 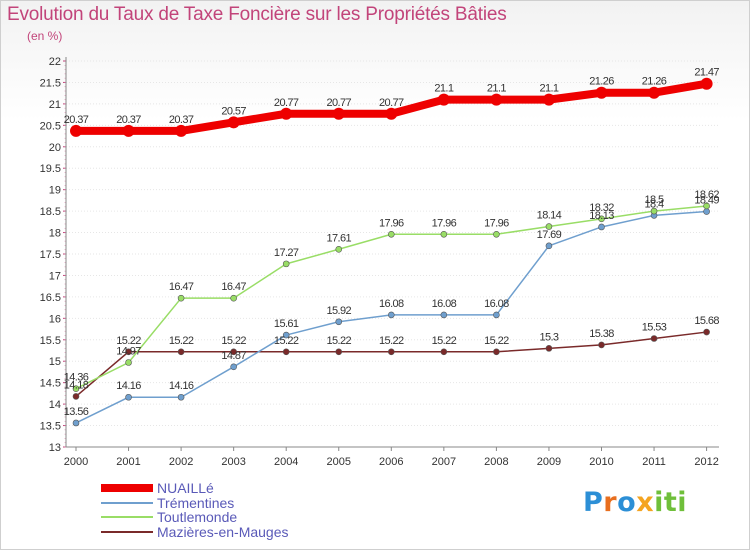 I want to click on x-tick-label: 2010, so click(x=601, y=462).